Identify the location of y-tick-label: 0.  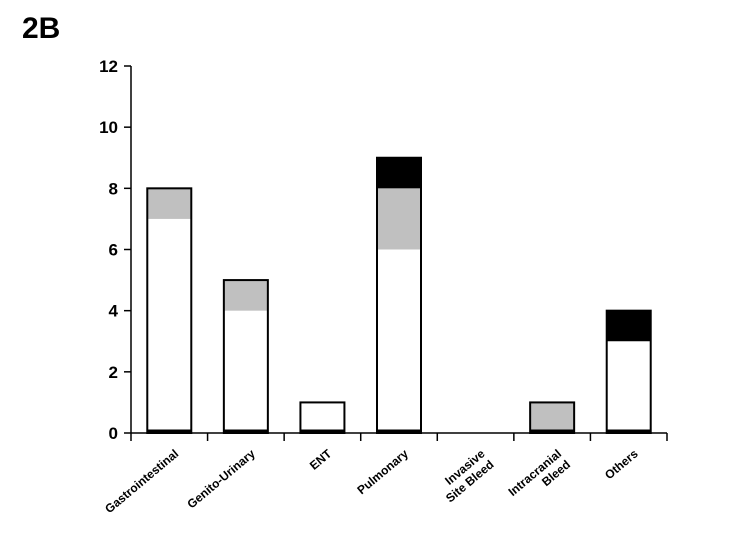
(113, 433).